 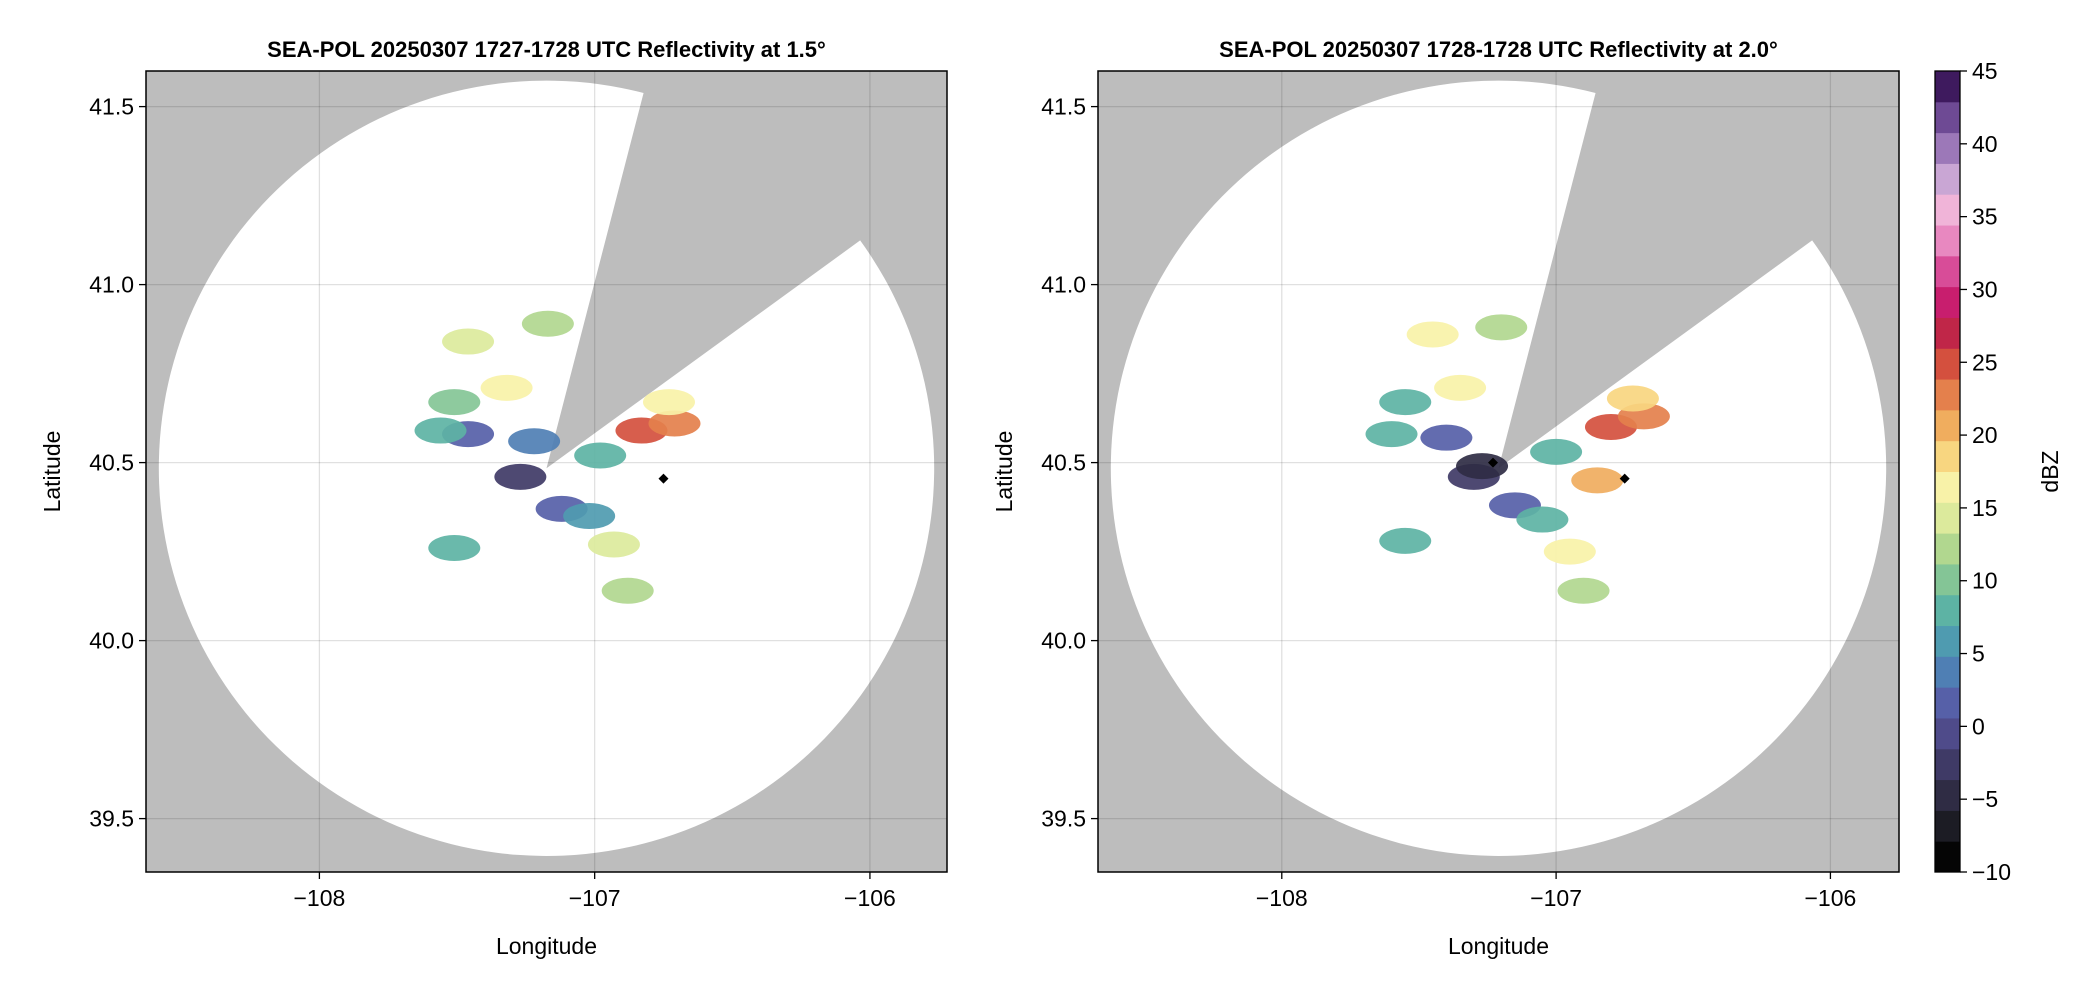 I want to click on colorbar-tick-label: −5, so click(x=1985, y=799).